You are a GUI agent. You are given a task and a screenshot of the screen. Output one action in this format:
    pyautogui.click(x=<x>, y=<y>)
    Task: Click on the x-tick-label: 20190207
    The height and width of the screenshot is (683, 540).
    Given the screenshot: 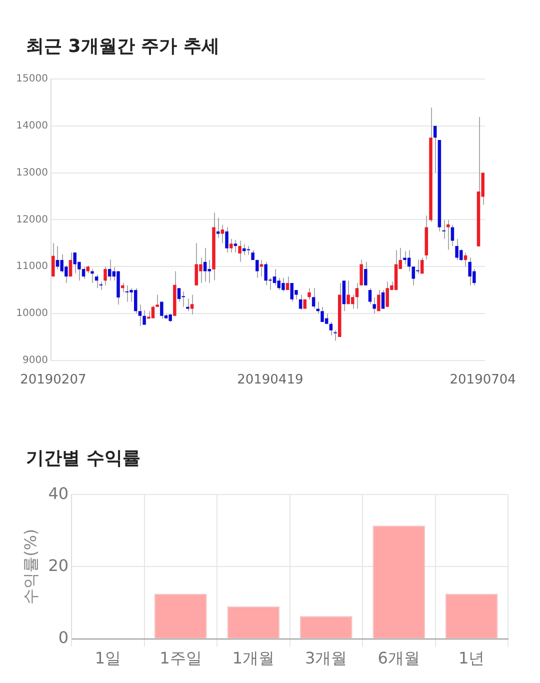 What is the action you would take?
    pyautogui.click(x=53, y=380)
    